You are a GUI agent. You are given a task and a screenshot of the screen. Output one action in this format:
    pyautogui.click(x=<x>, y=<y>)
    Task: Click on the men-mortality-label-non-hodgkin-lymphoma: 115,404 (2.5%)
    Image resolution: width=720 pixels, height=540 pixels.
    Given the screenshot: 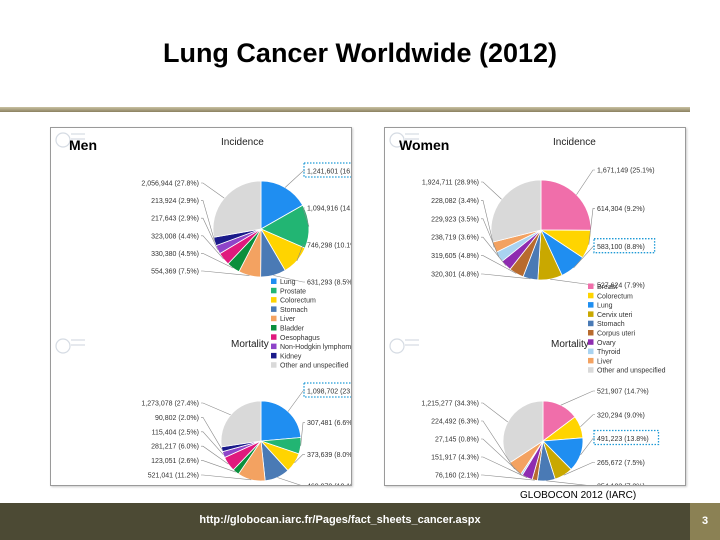 What is the action you would take?
    pyautogui.click(x=175, y=432)
    